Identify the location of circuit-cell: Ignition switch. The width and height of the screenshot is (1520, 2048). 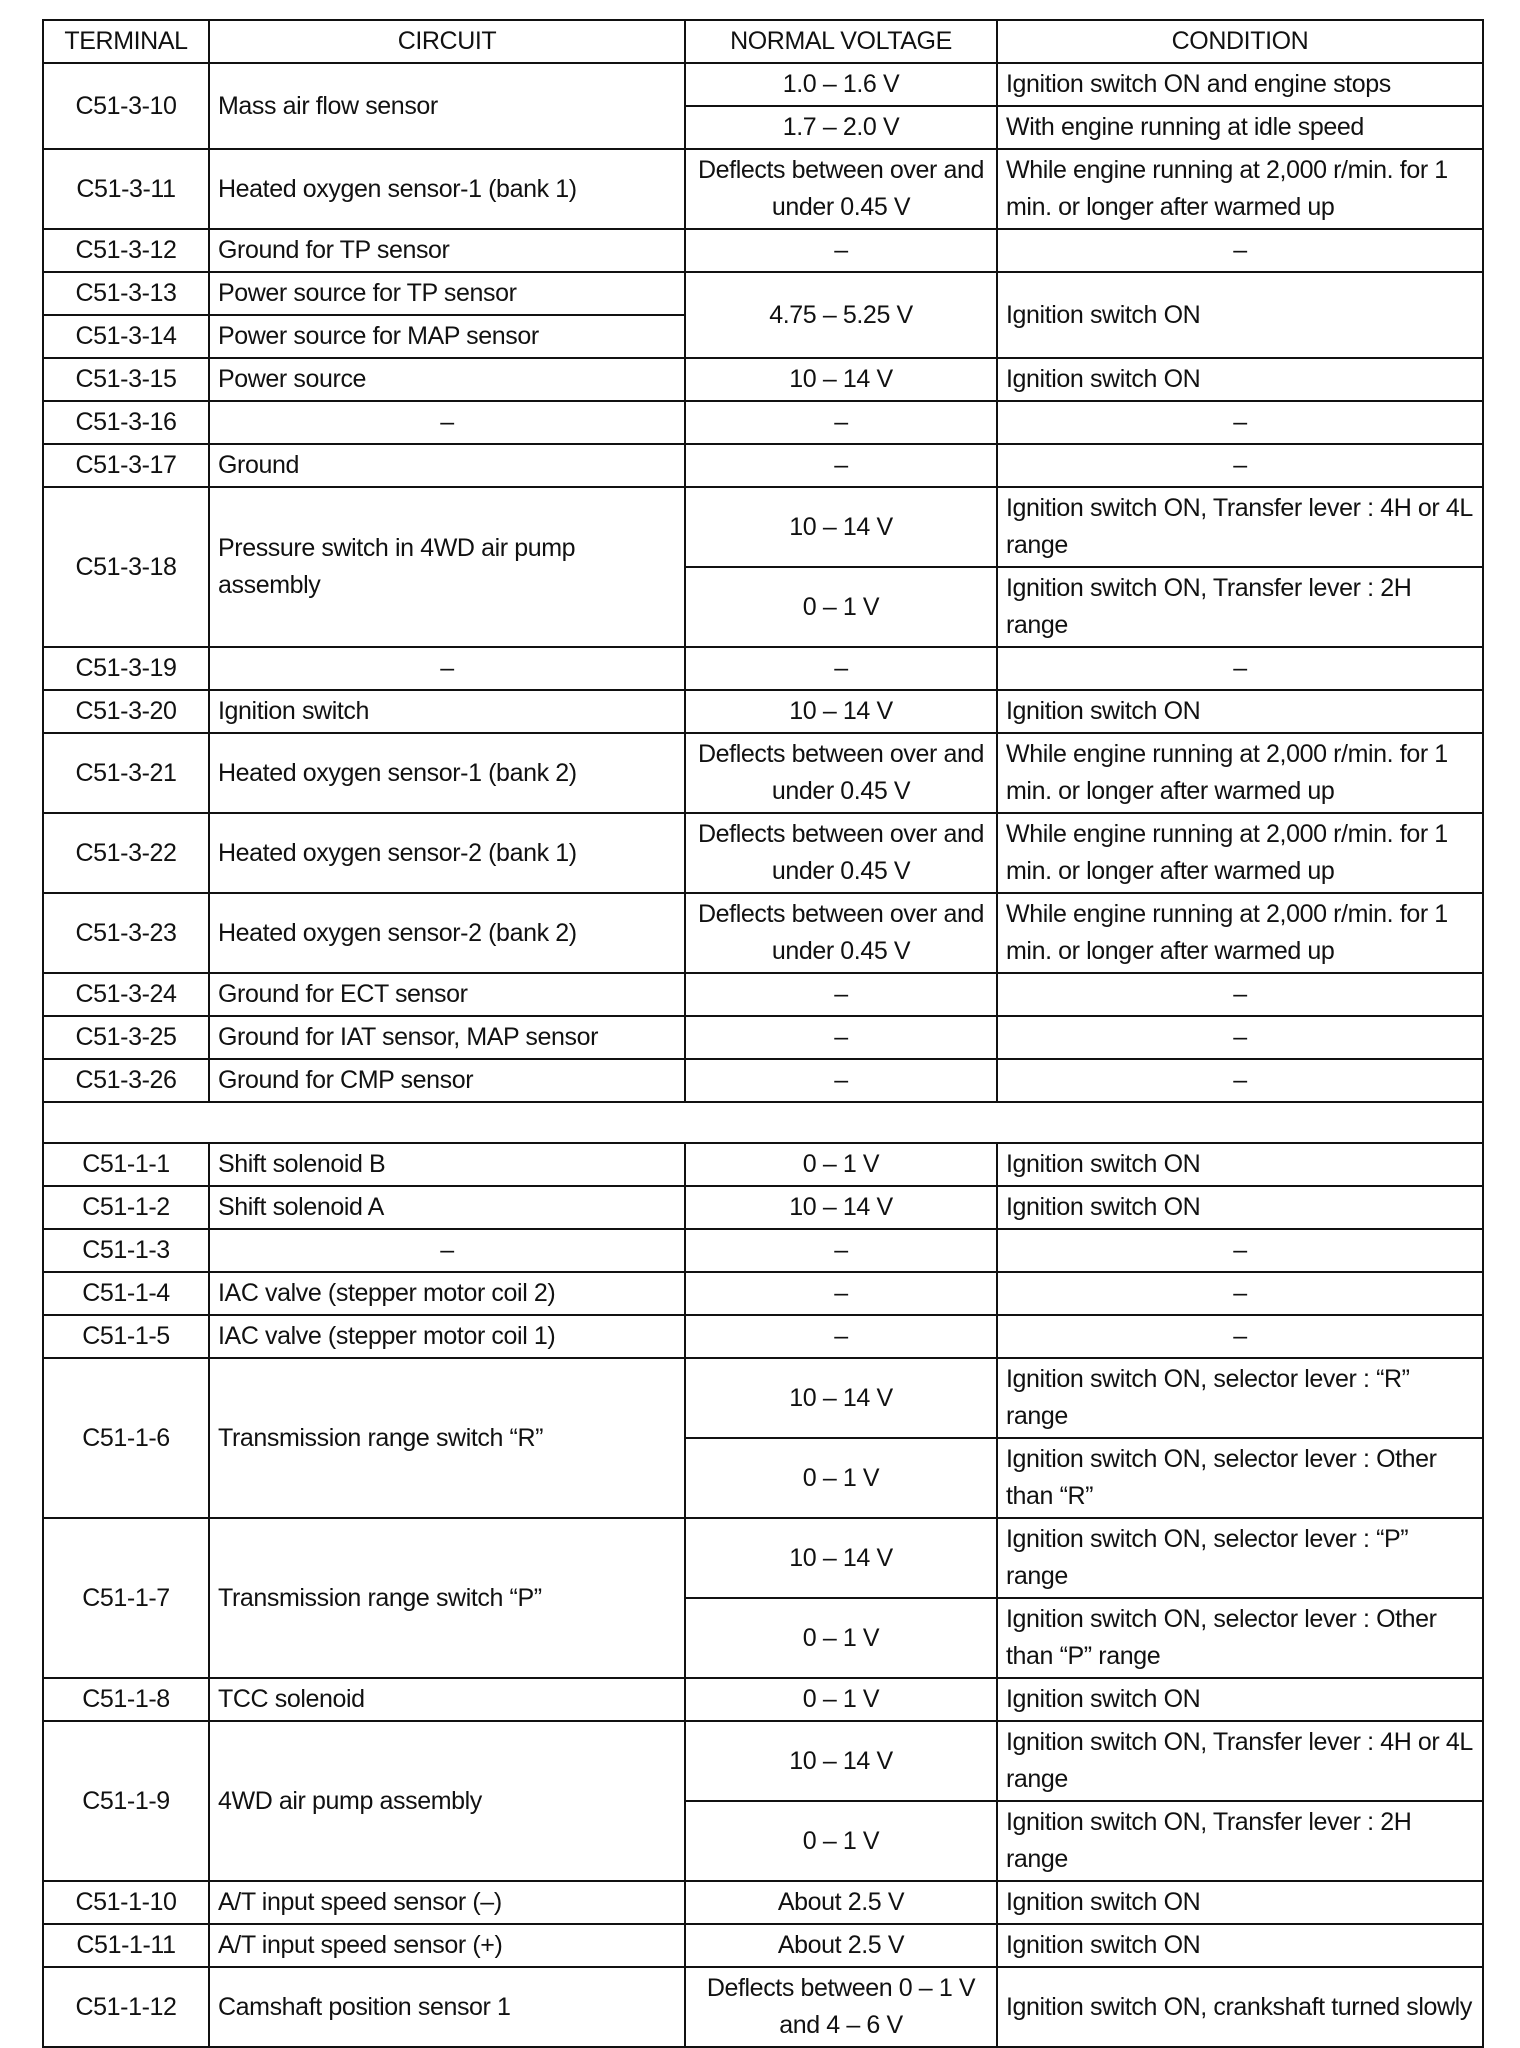
(447, 711).